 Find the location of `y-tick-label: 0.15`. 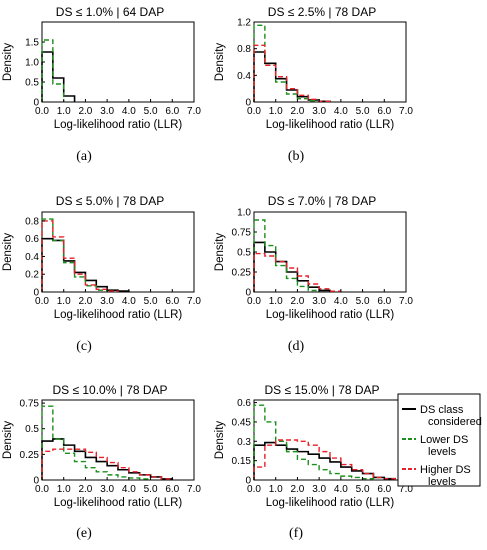

y-tick-label: 0.15 is located at coordinates (242, 461).